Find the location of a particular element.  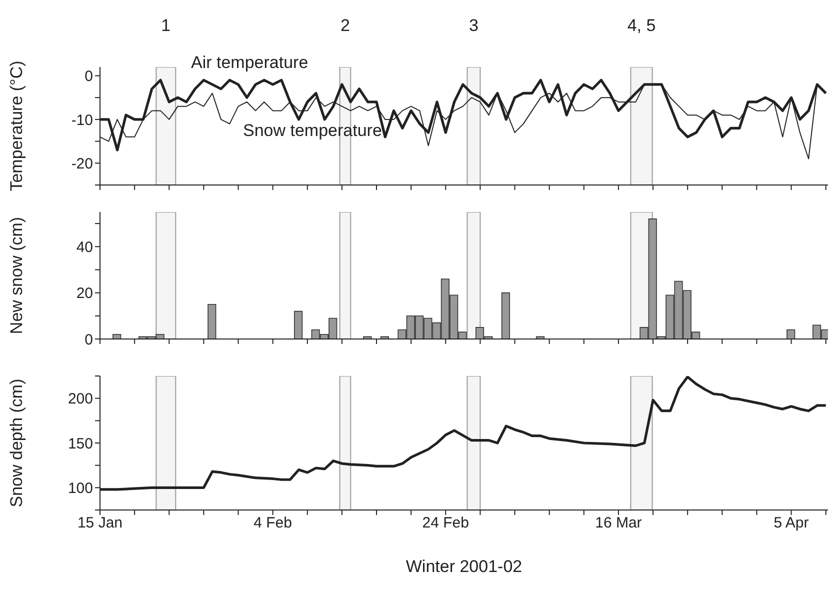

band-label: 3 is located at coordinates (473, 25).